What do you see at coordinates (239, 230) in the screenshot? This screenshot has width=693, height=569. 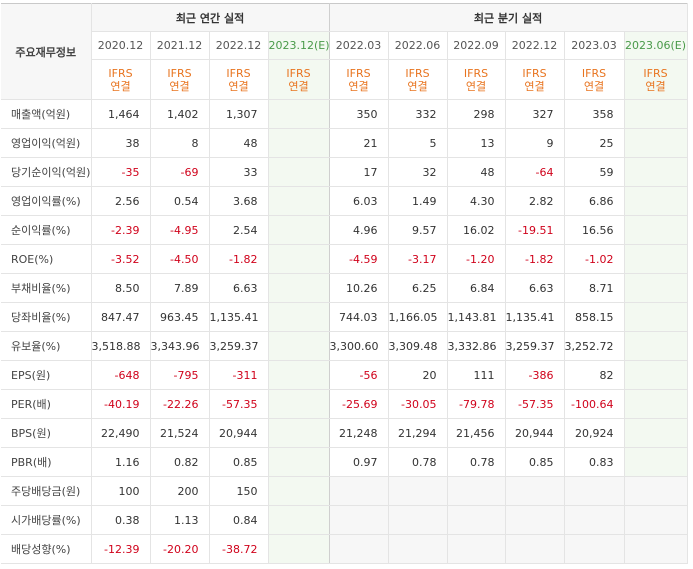 I see `value-cell: 2.54` at bounding box center [239, 230].